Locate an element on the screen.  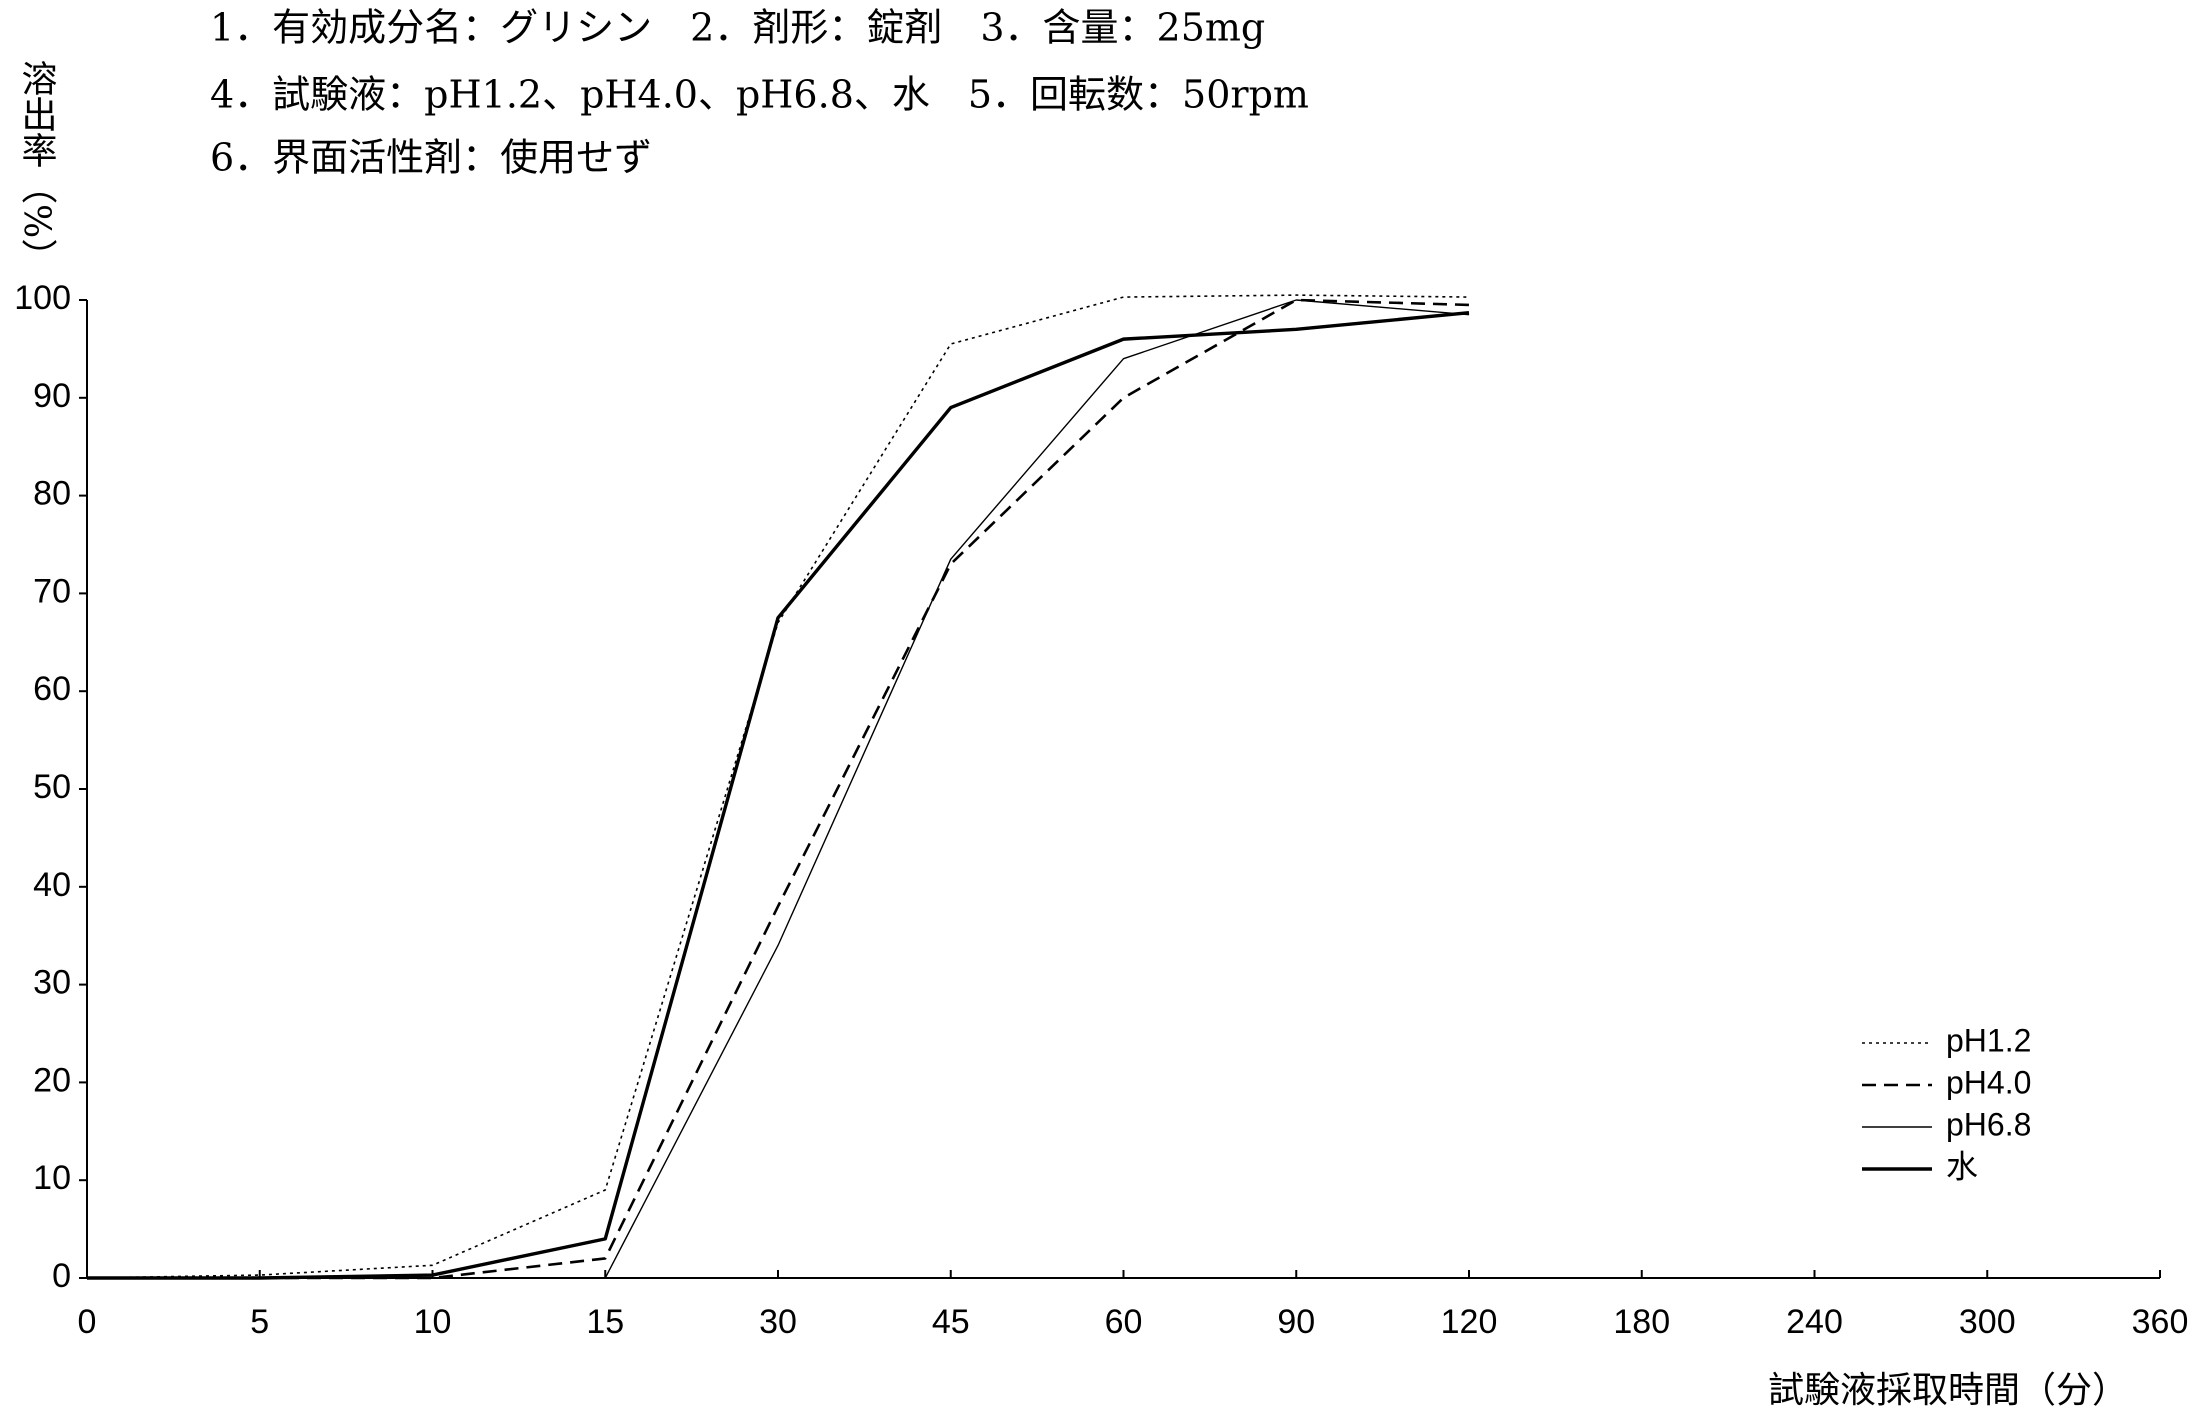
y-tick-label: 20 is located at coordinates (52, 1080).